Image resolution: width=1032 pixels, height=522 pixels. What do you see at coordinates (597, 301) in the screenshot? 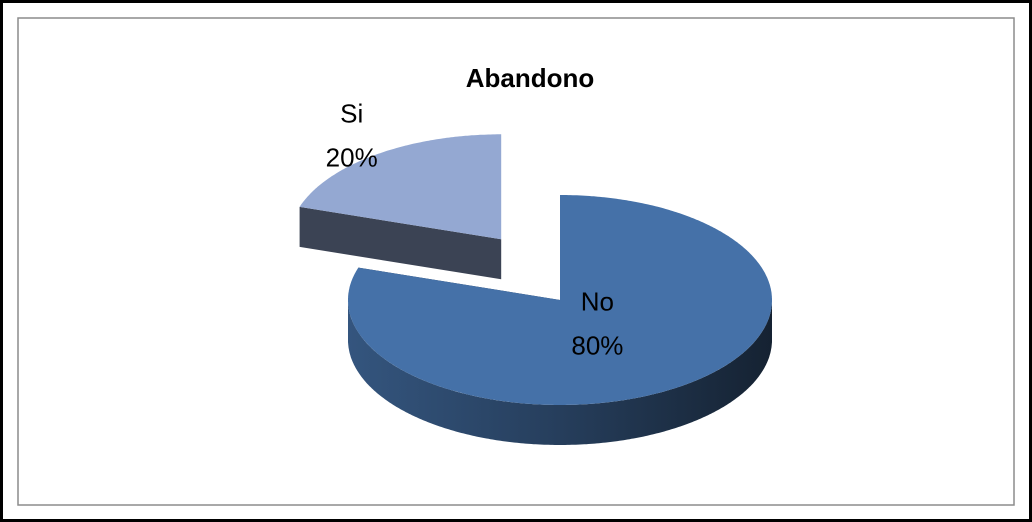
I see `slice-label: No` at bounding box center [597, 301].